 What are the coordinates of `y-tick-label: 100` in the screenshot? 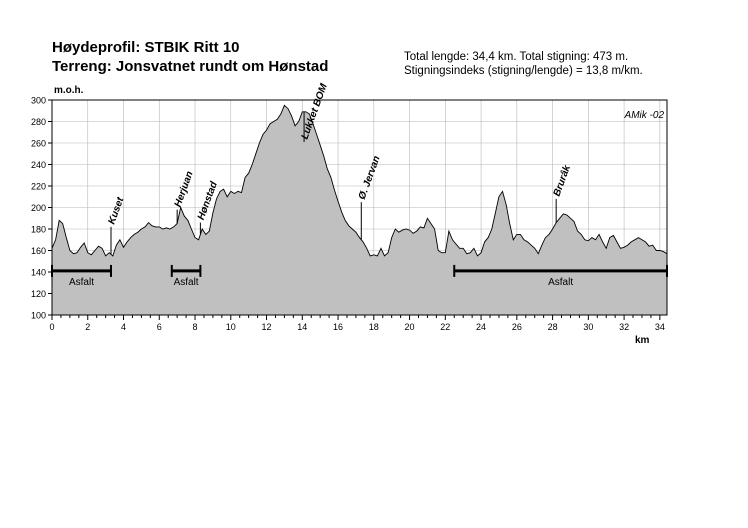 It's located at (38, 316).